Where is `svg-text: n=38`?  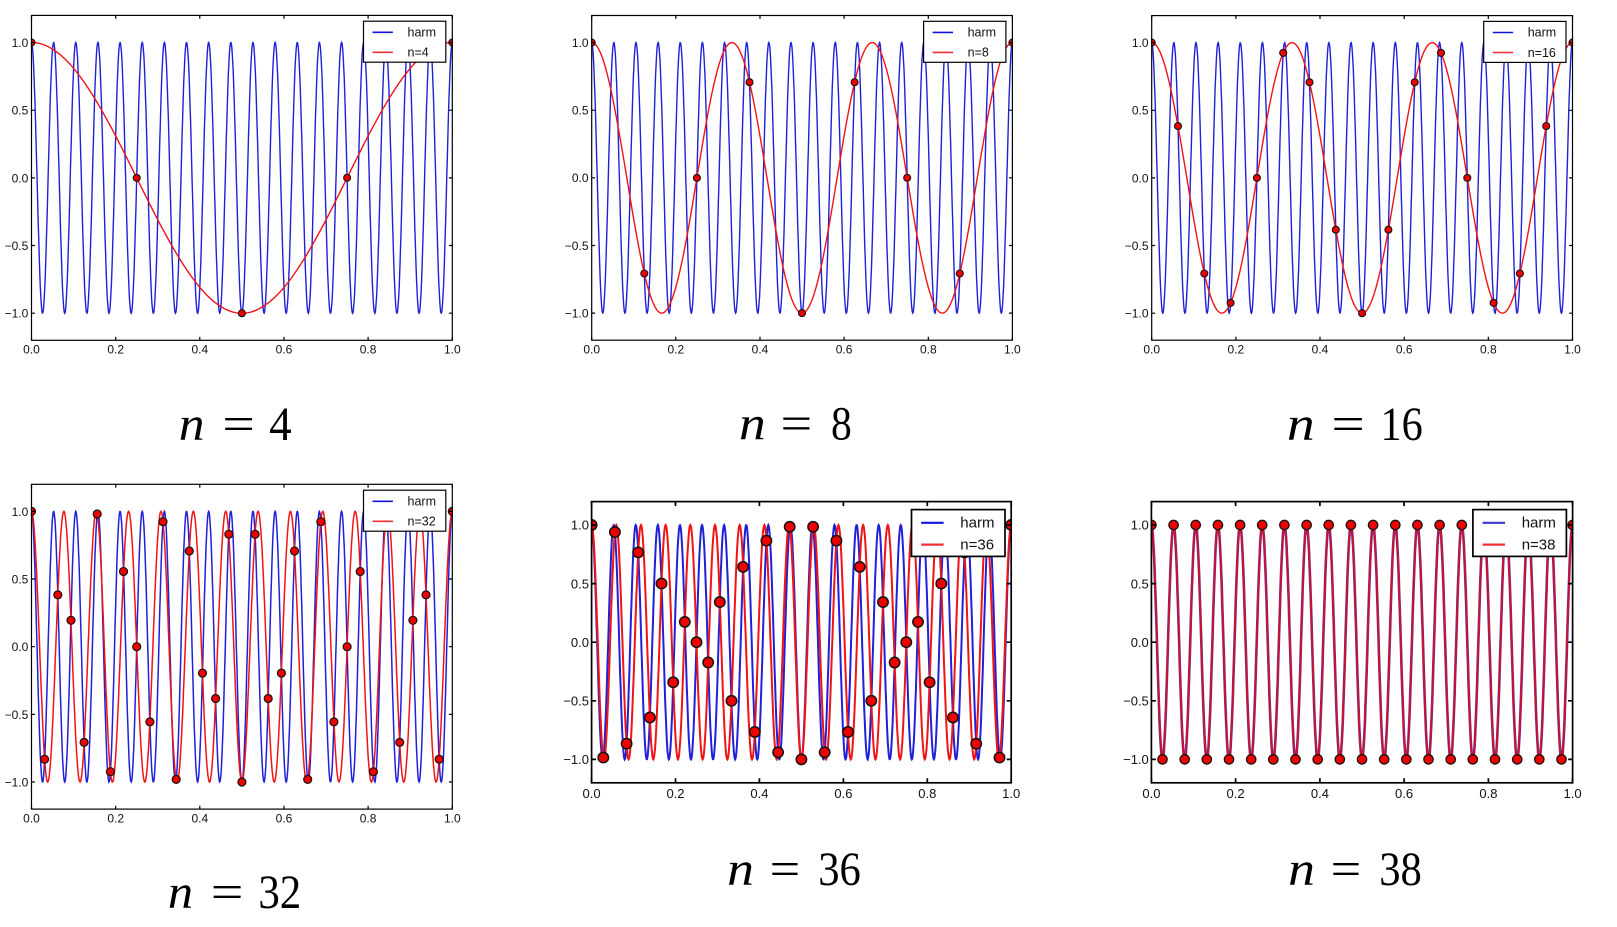 svg-text: n=38 is located at coordinates (1539, 545).